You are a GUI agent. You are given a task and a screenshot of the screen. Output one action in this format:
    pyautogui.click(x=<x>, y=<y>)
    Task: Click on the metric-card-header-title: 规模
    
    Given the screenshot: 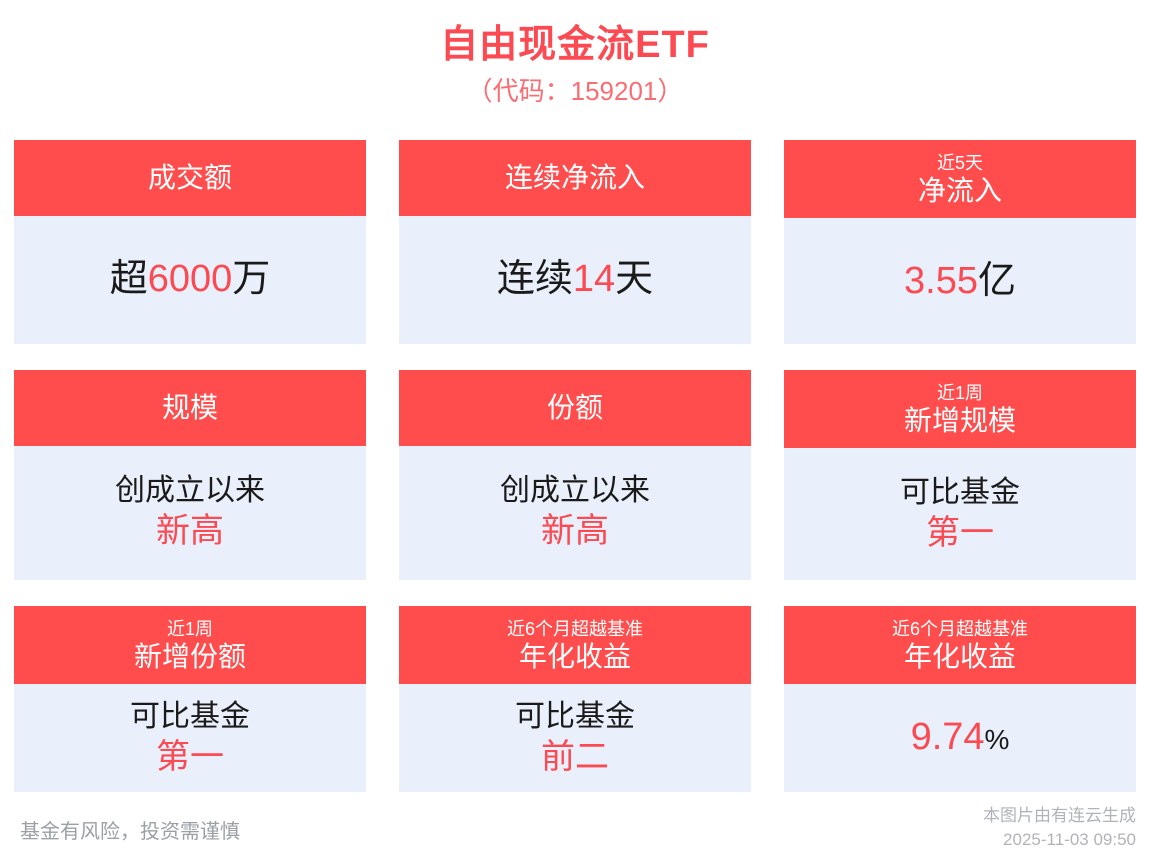 What is the action you would take?
    pyautogui.click(x=189, y=407)
    